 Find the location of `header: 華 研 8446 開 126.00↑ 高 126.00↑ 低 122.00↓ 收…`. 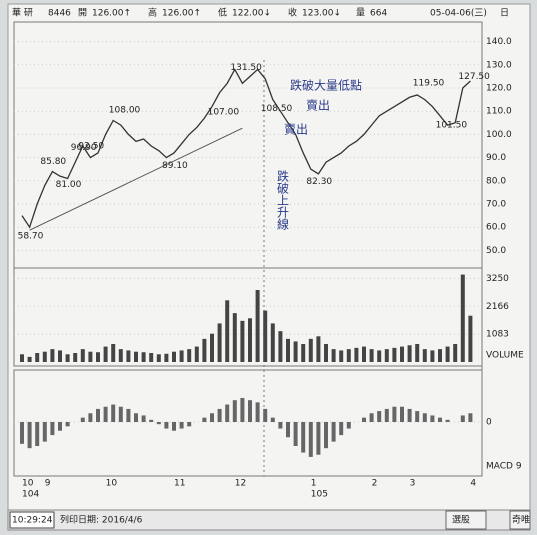

header: 華 研 8446 開 126.00↑ 高 126.00↑ 低 122.00↓ 收… is located at coordinates (260, 13).